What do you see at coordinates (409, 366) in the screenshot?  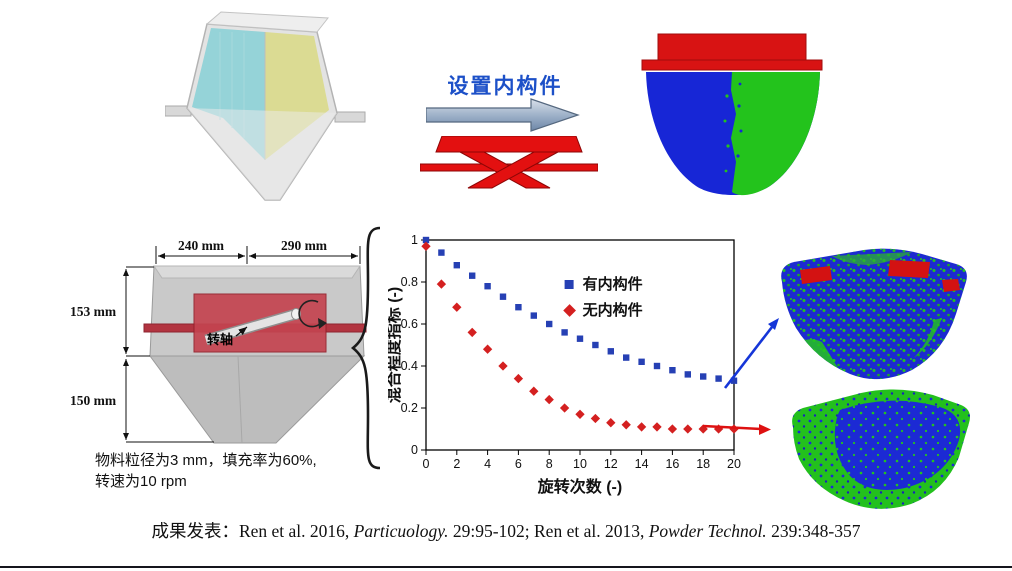 I see `y-tick-label: 0.4` at bounding box center [409, 366].